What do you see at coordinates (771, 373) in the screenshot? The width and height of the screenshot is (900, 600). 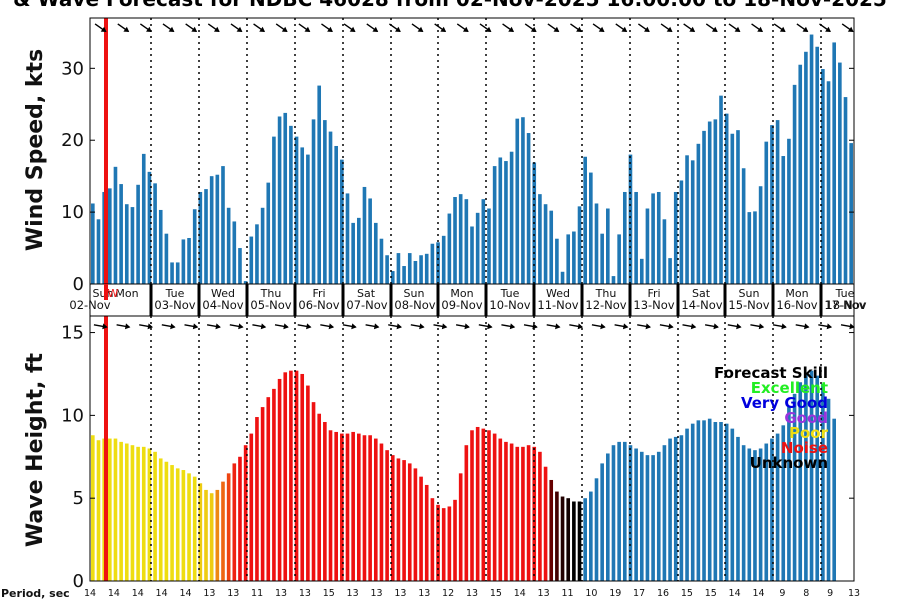 I see `legend-title: Forecast Skill` at bounding box center [771, 373].